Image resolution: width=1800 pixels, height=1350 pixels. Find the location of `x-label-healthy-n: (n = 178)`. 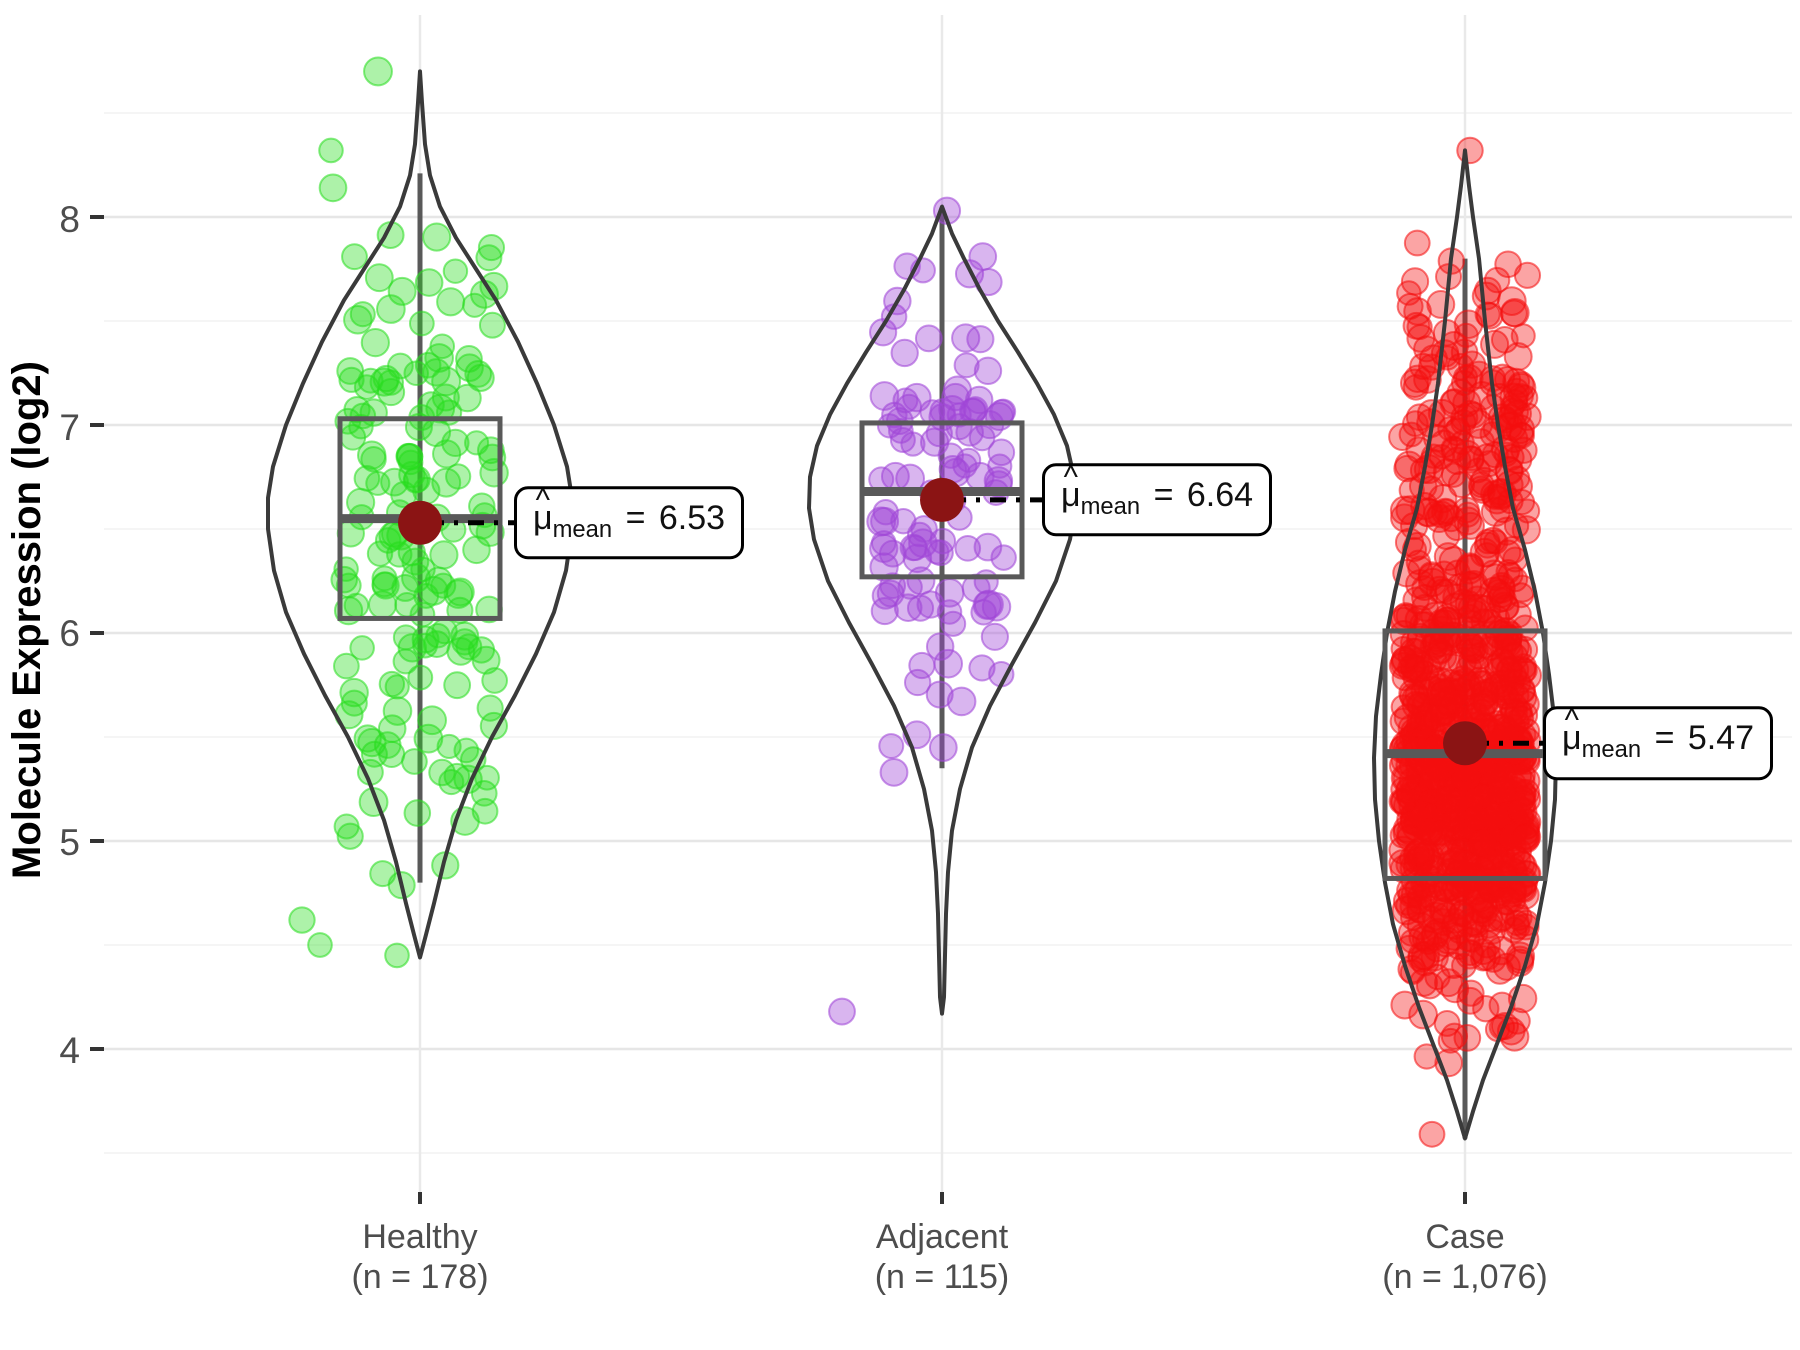

x-label-healthy-n: (n = 178) is located at coordinates (419, 1277).